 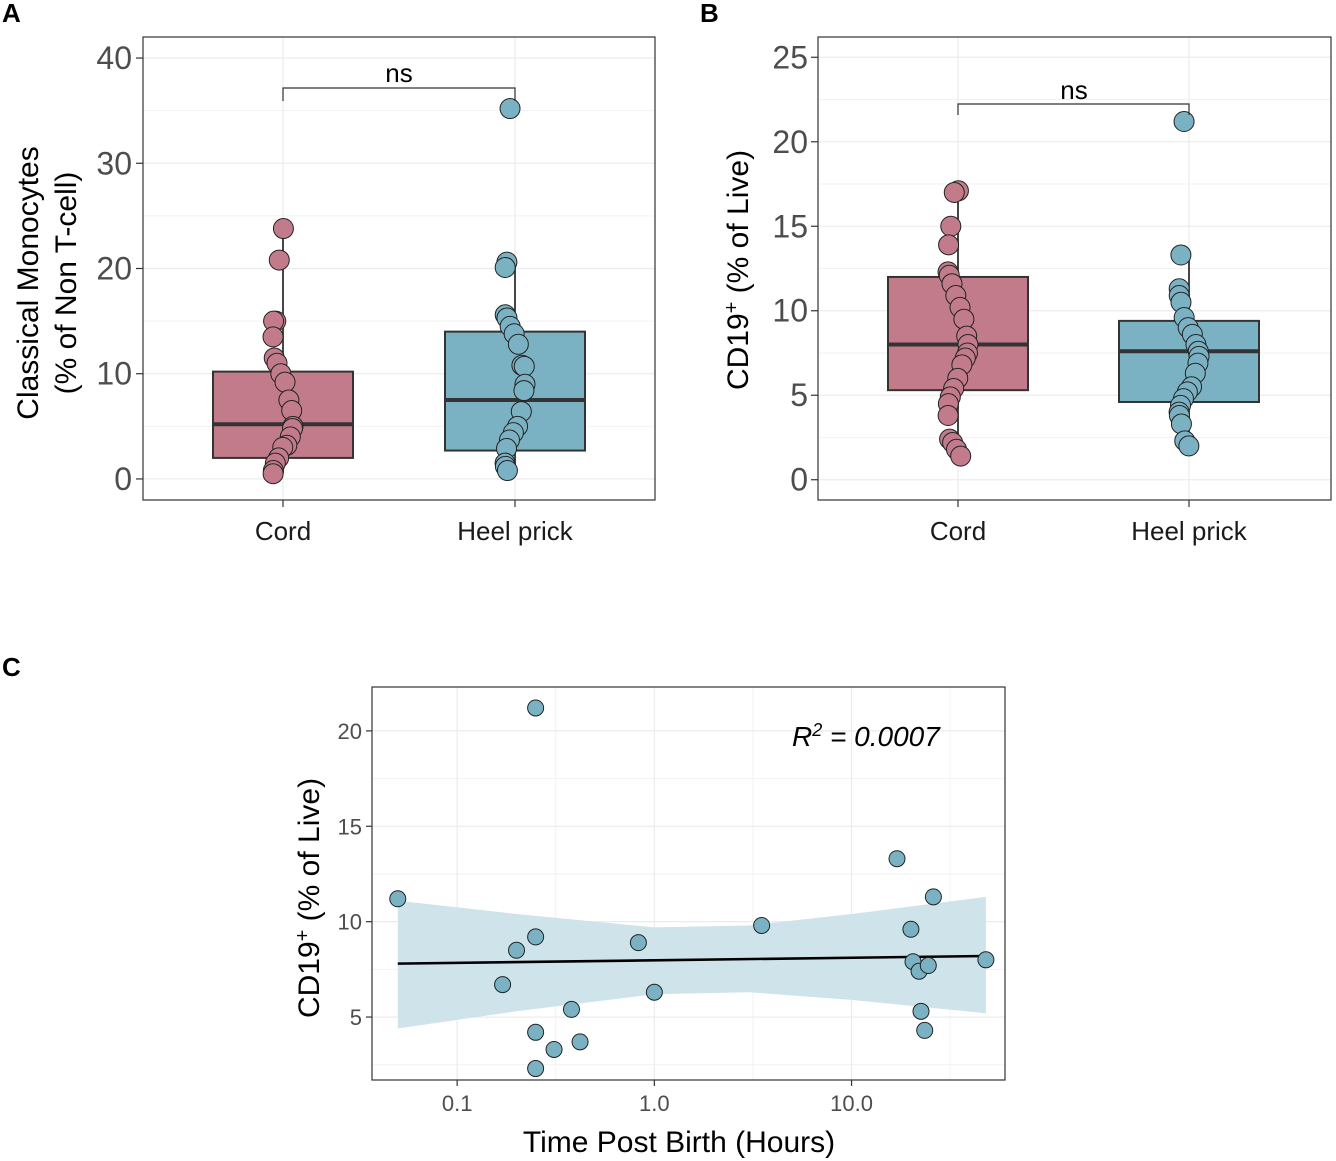 I want to click on panel-c-r2-annotation: R2 = 0.0007, so click(x=866, y=736).